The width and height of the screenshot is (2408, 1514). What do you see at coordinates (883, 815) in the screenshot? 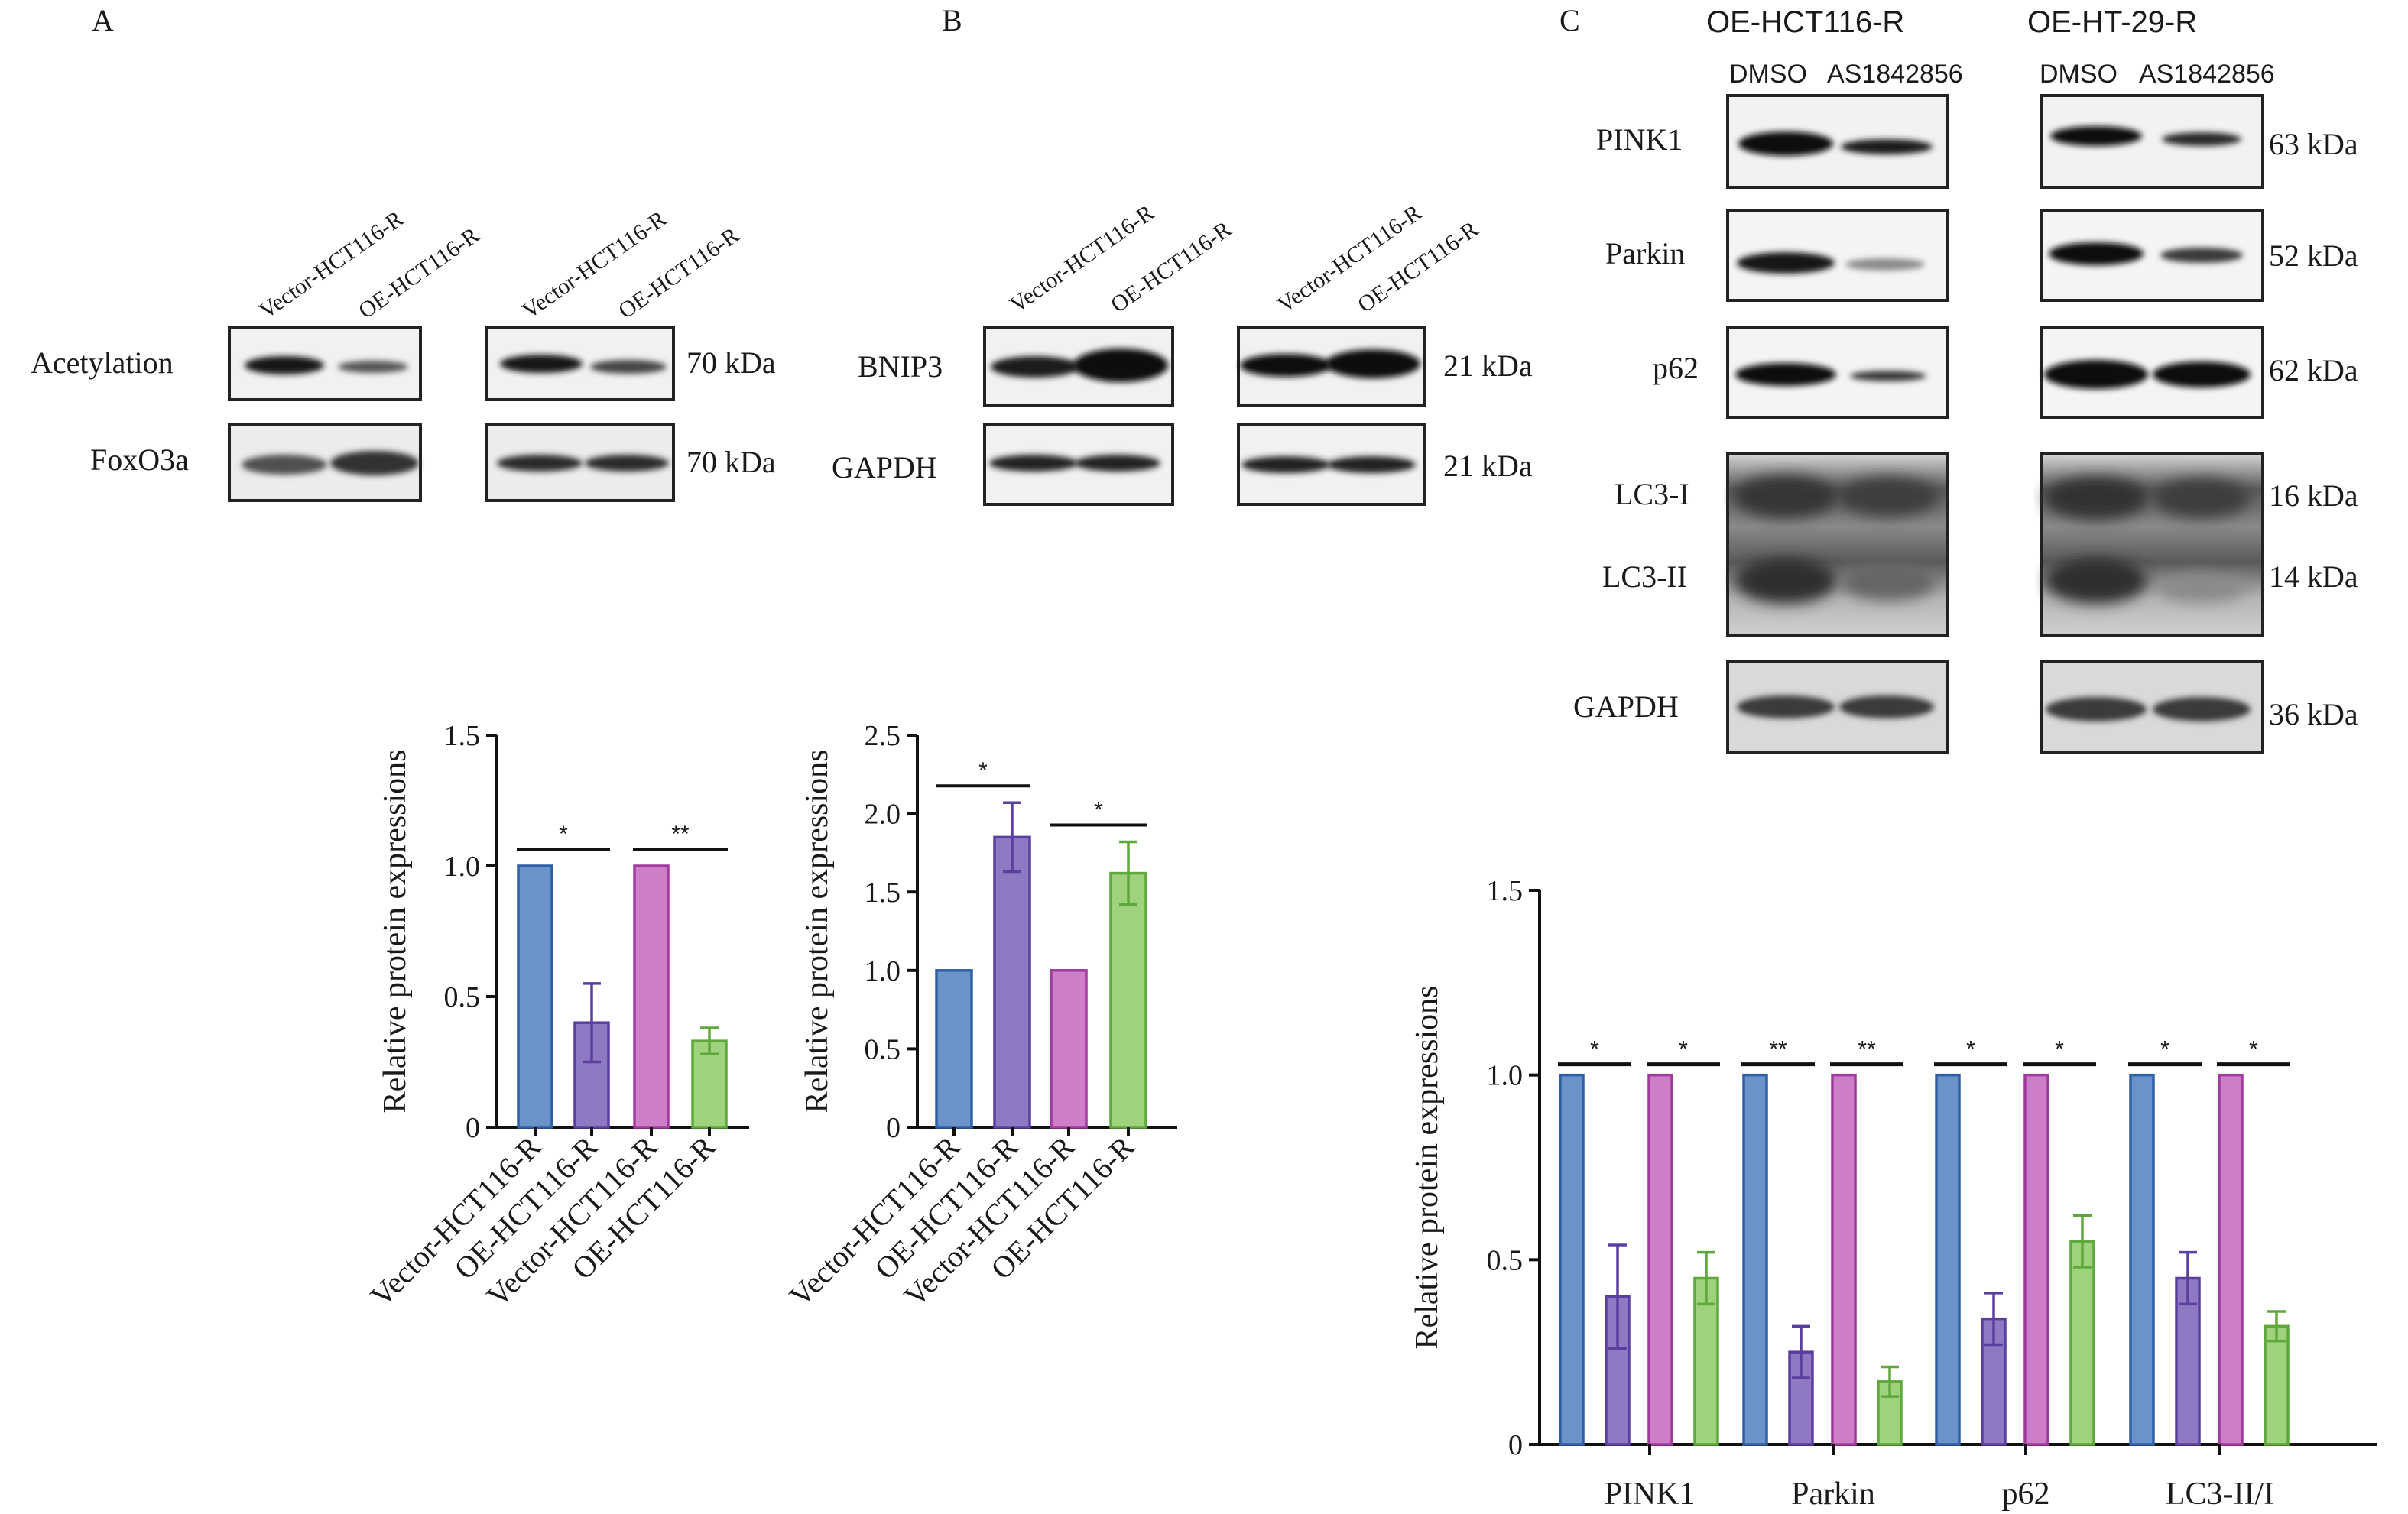
I see `y-tick-label: 2.0` at bounding box center [883, 815].